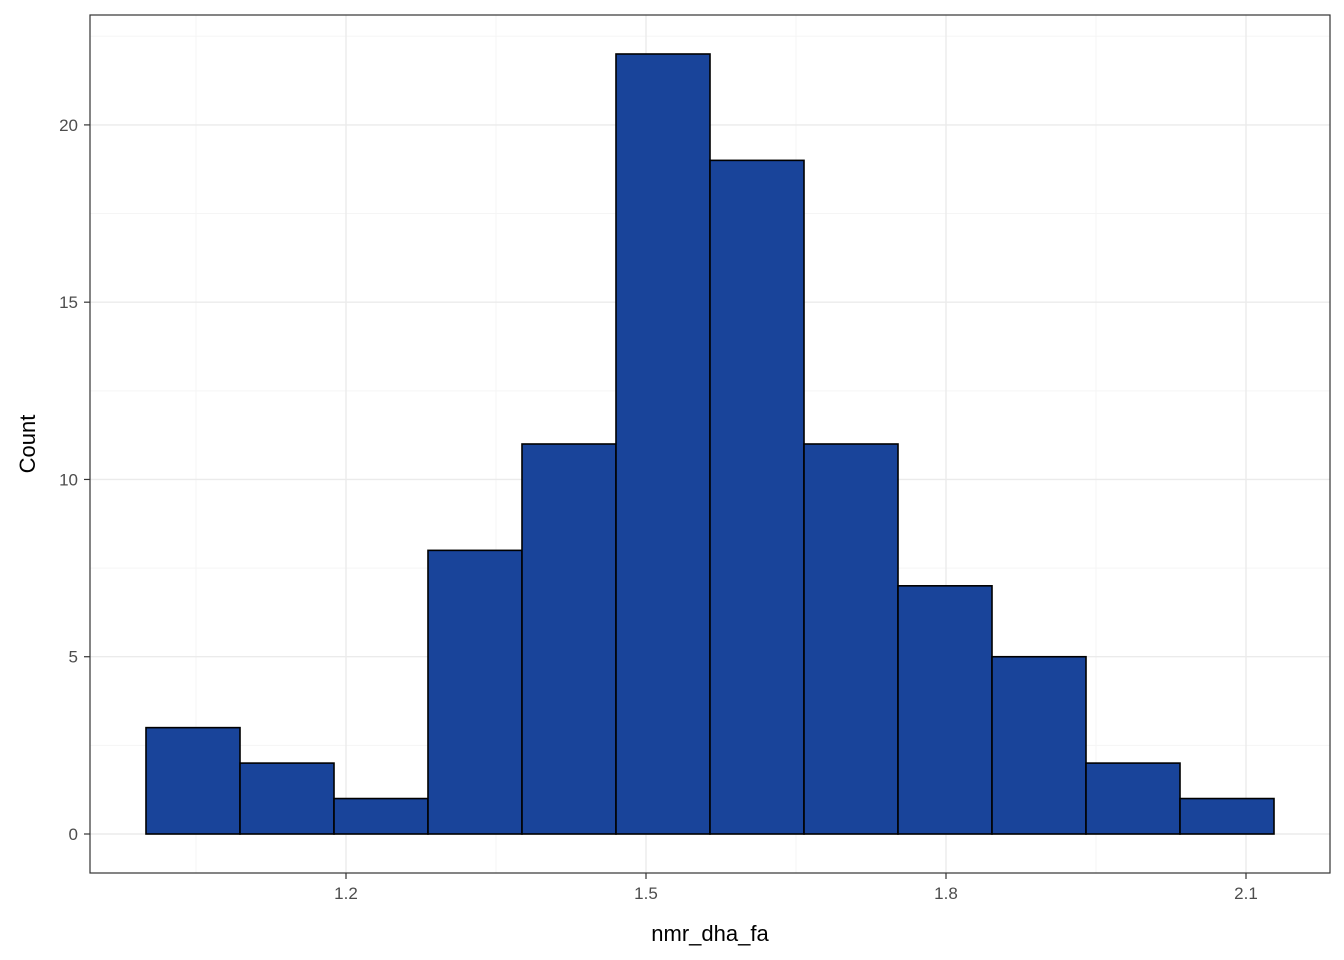  Describe the element at coordinates (68, 125) in the screenshot. I see `y-tick-label: 20` at that location.